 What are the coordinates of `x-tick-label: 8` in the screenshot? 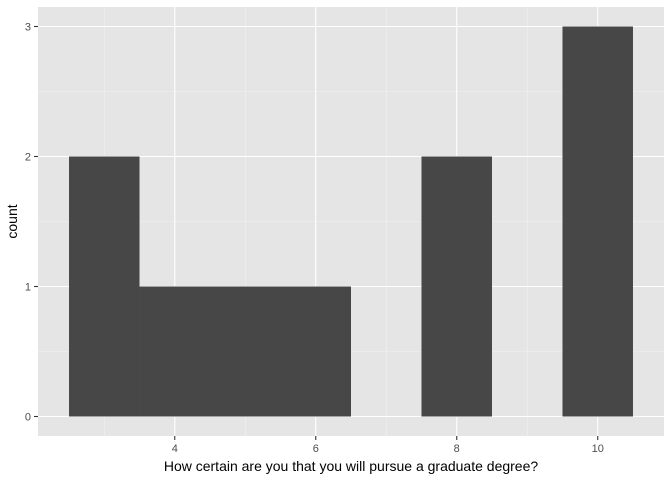 It's located at (457, 449).